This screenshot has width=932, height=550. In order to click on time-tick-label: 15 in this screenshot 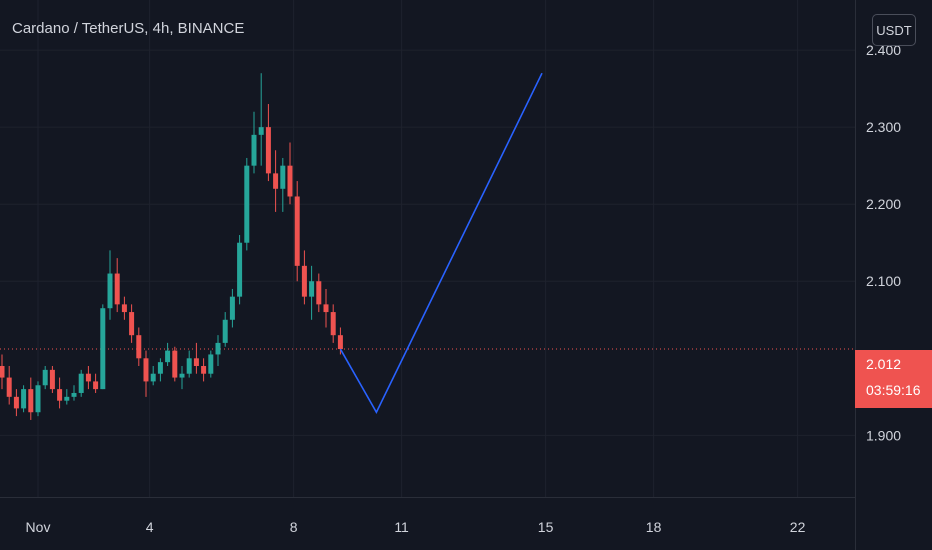, I will do `click(546, 527)`.